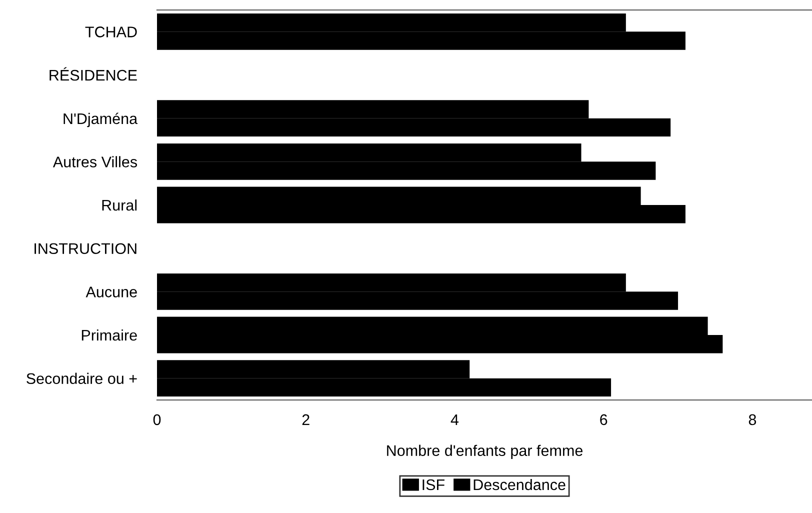 The image size is (812, 513). Describe the element at coordinates (306, 419) in the screenshot. I see `x-tick-label: 2` at that location.